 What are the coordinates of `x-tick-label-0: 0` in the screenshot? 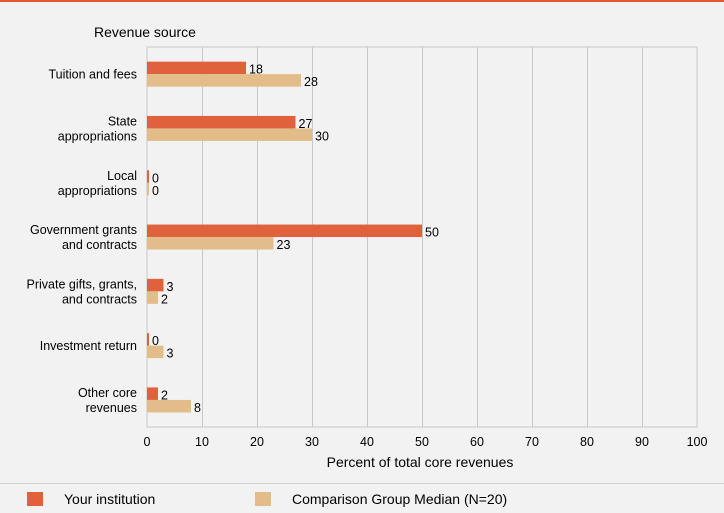 It's located at (147, 442).